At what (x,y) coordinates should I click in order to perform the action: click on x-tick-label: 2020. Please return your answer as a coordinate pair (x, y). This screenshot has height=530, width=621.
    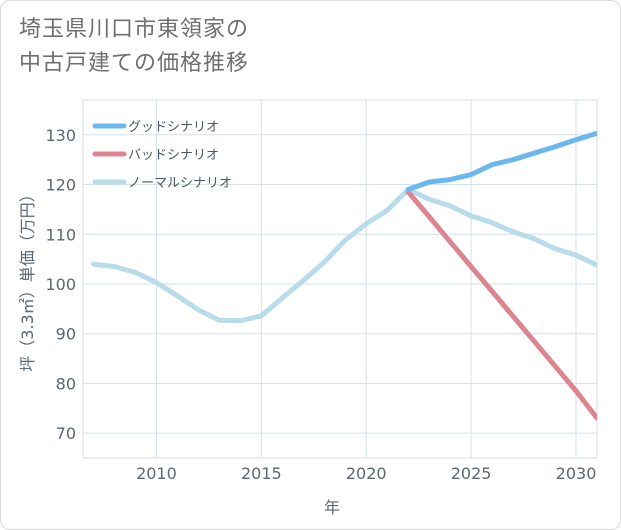
    Looking at the image, I should click on (366, 473).